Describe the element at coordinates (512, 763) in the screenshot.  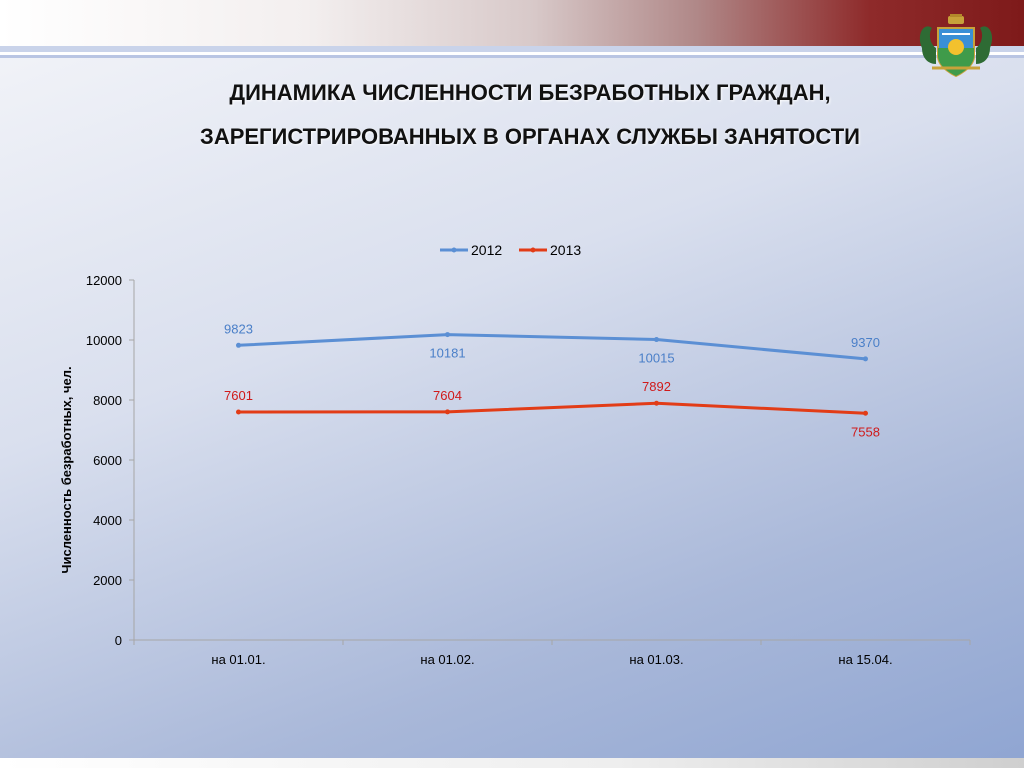
I see `footer-stripe` at that location.